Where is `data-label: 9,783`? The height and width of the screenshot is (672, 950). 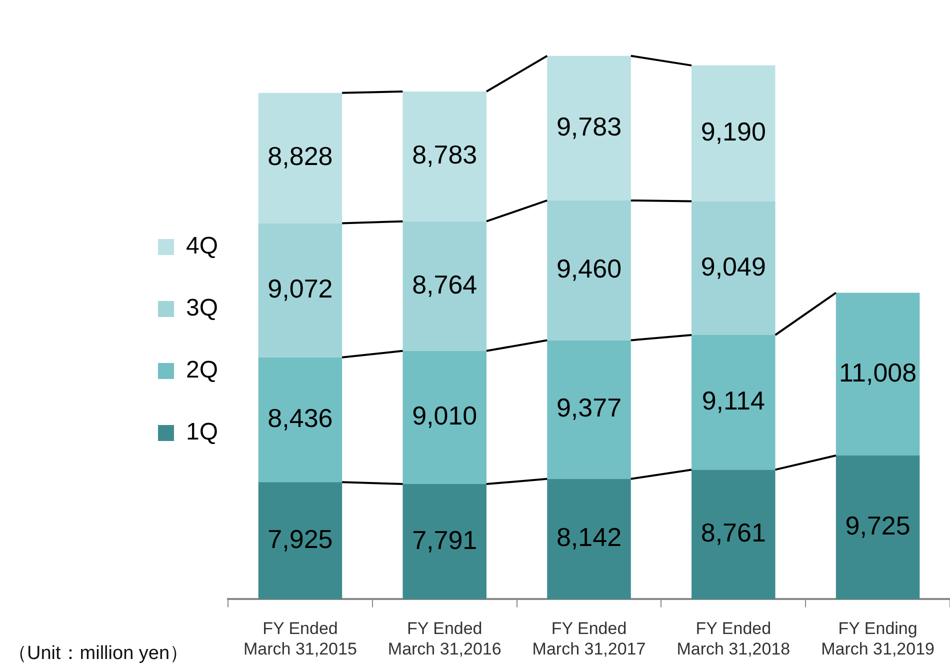 data-label: 9,783 is located at coordinates (589, 126).